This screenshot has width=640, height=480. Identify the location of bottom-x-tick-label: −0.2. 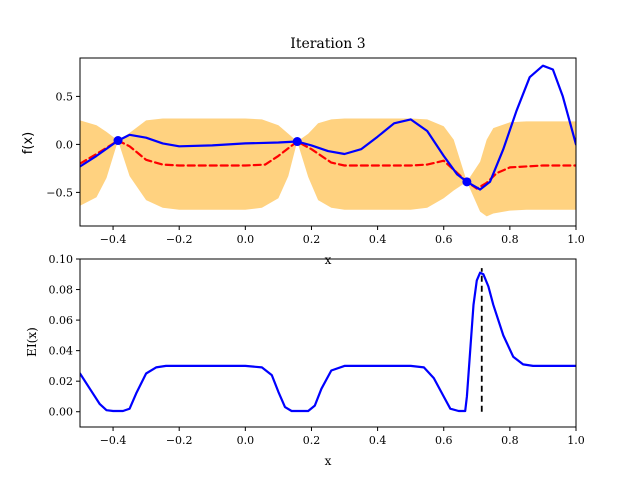
(179, 440).